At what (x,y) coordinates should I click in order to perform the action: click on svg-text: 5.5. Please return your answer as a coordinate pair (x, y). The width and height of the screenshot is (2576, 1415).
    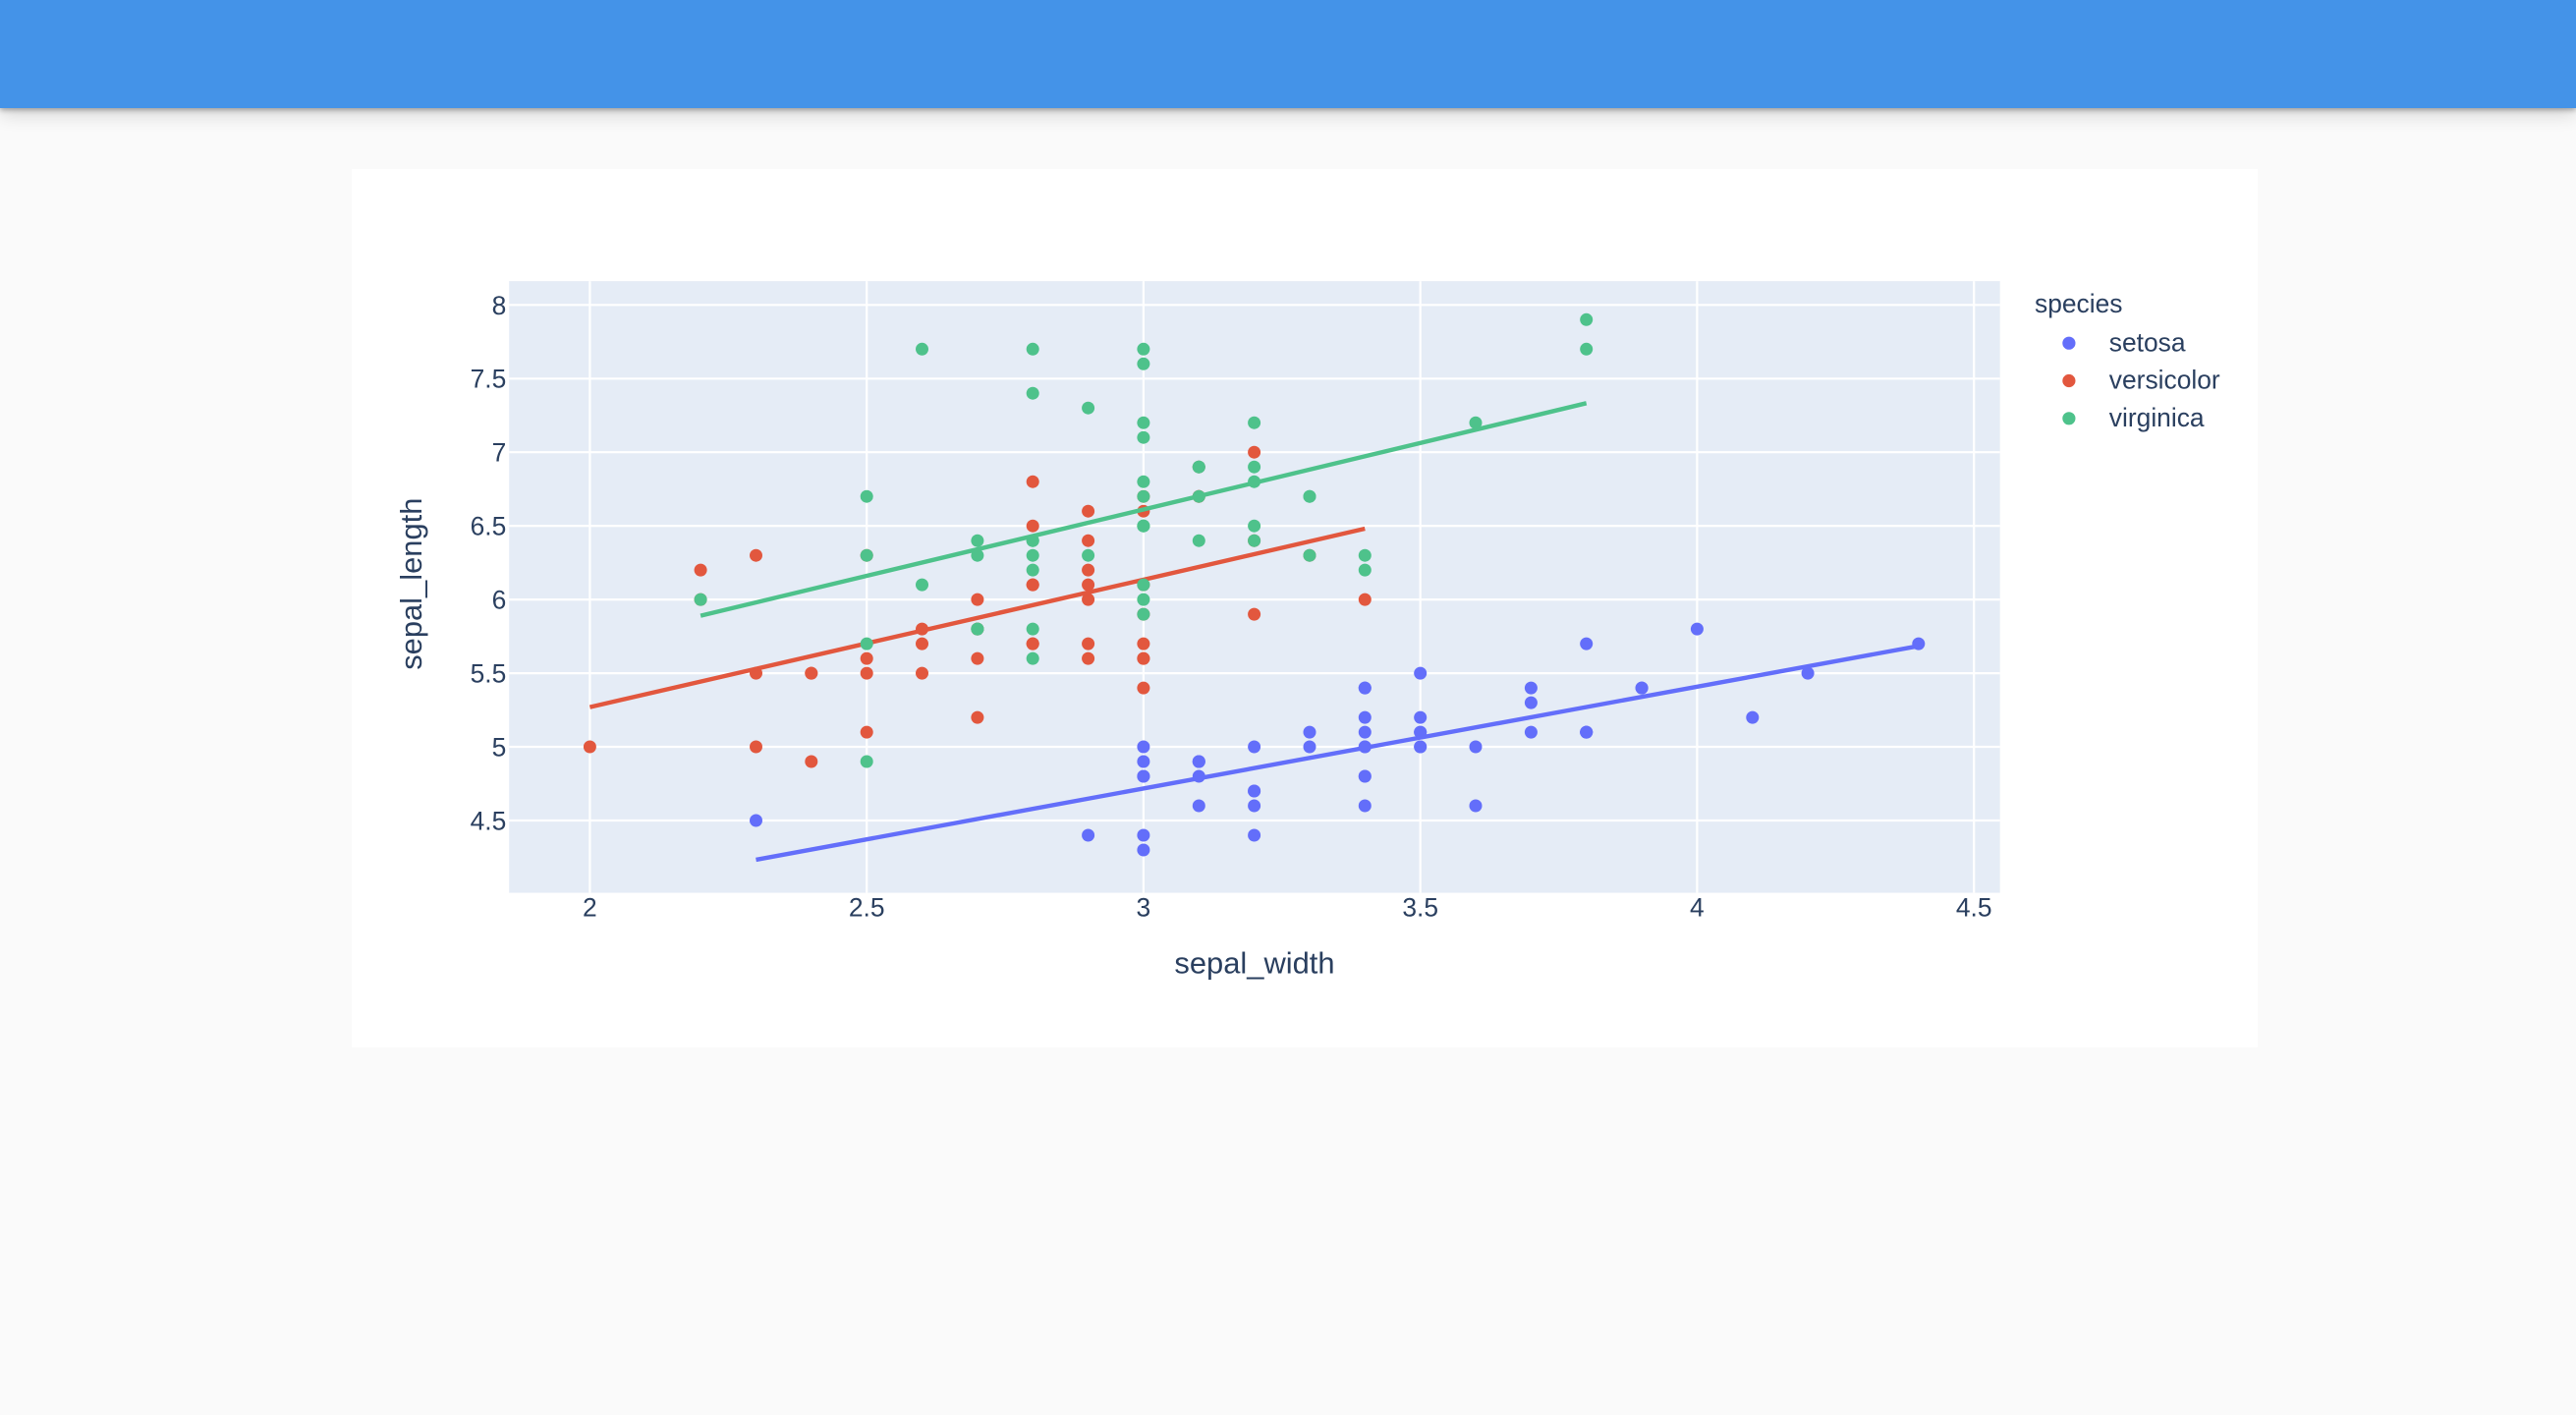
    Looking at the image, I should click on (489, 674).